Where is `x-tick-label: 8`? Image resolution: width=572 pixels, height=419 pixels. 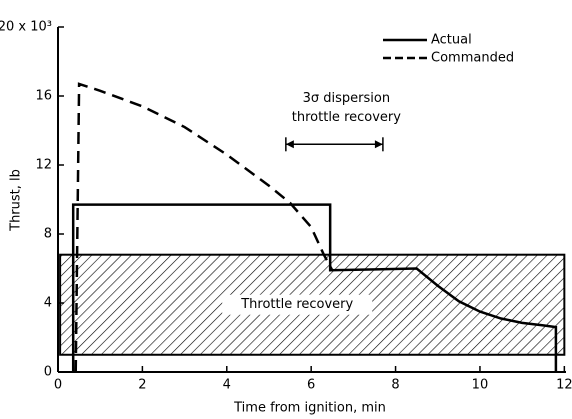
x-tick-label: 8 is located at coordinates (395, 385).